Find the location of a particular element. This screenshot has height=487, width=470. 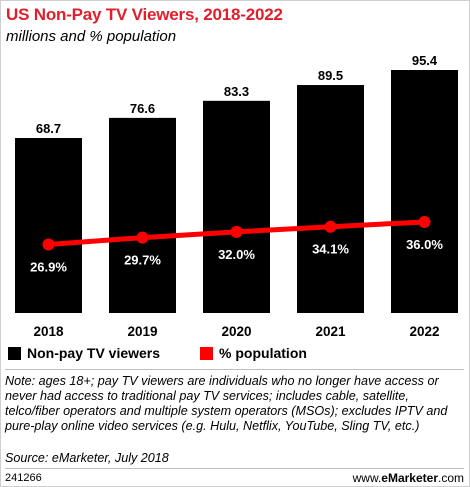

divider-bottom is located at coordinates (234, 468).